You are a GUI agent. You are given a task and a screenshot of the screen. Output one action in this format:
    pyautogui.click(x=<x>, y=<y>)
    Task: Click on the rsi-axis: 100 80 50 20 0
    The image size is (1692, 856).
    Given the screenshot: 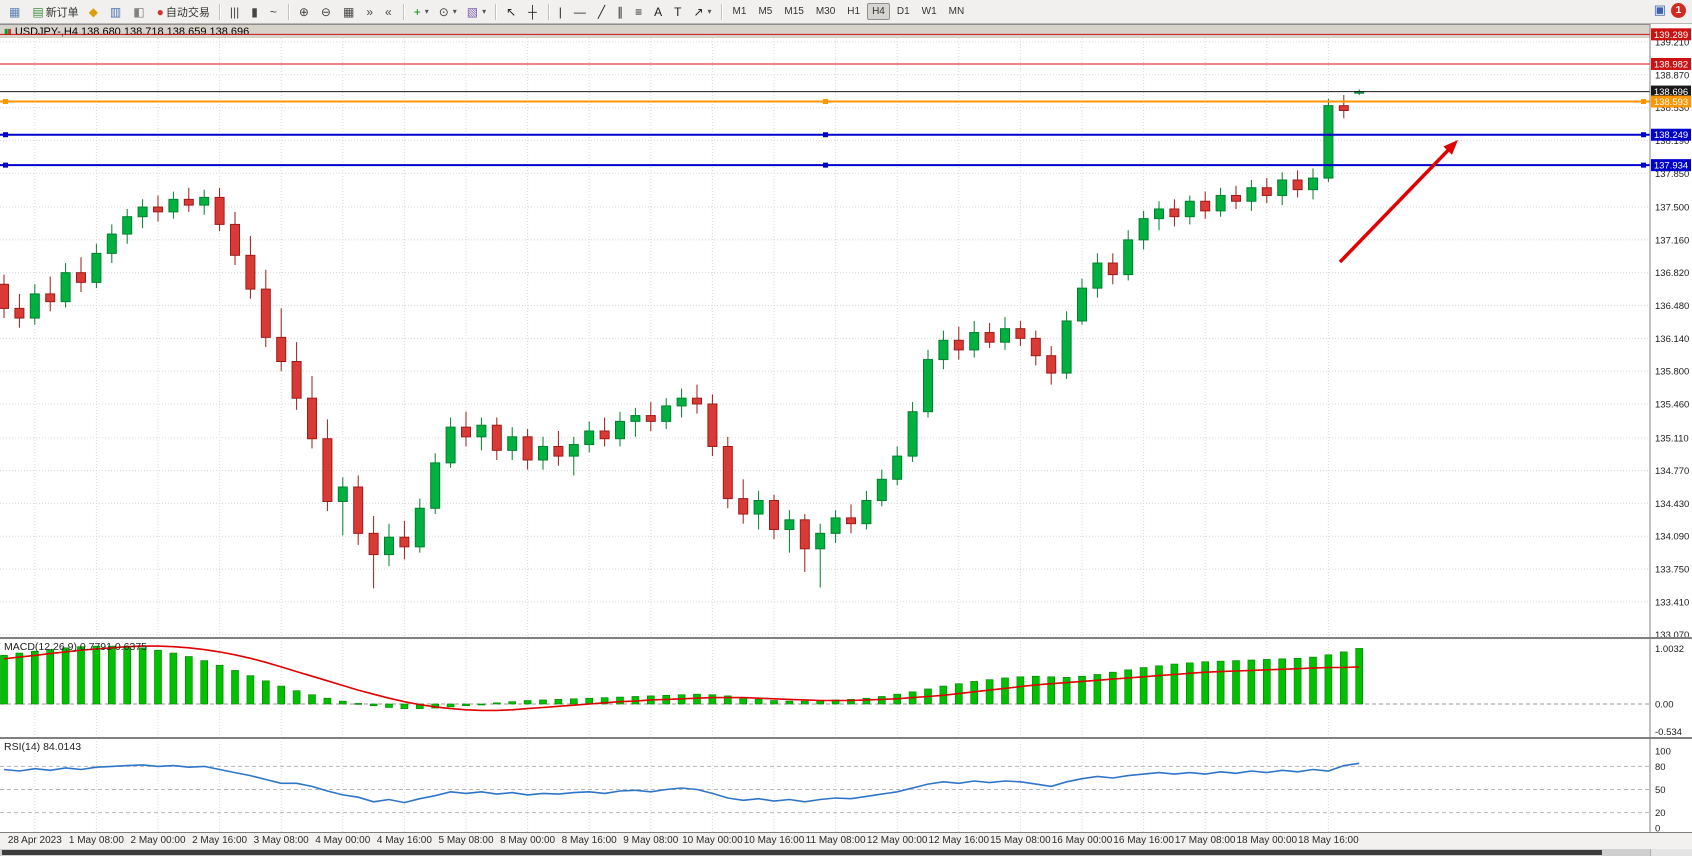 What is the action you would take?
    pyautogui.click(x=1670, y=785)
    